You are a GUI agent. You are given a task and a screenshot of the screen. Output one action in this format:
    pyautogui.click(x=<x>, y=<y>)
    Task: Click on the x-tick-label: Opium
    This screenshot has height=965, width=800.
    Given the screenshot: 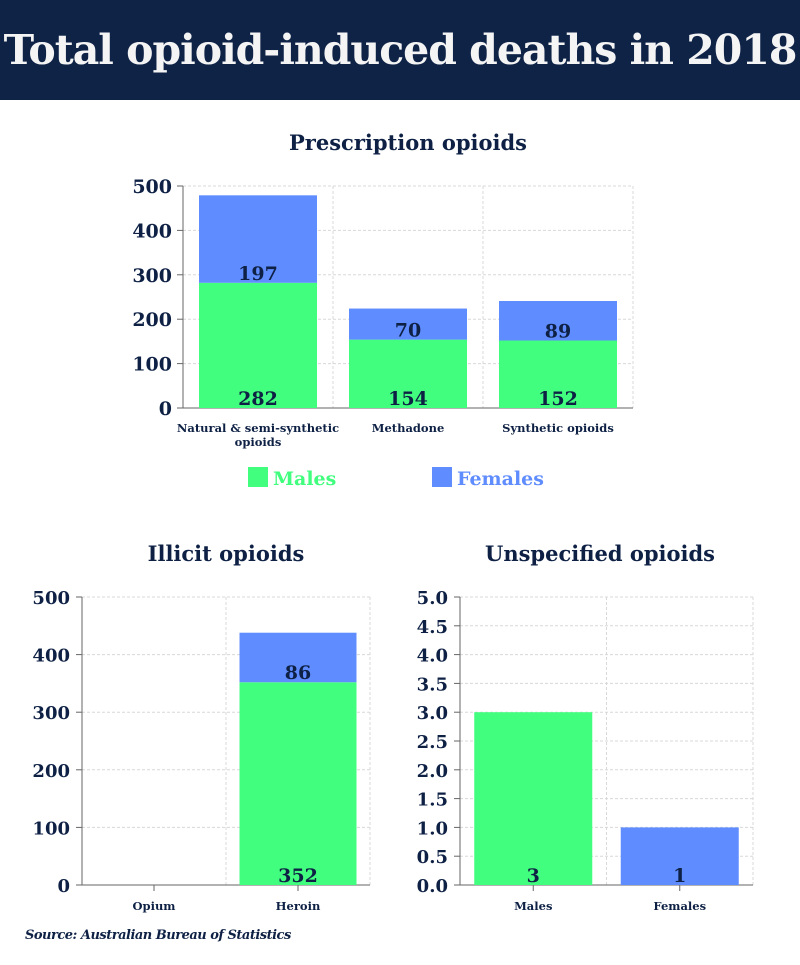 What is the action you would take?
    pyautogui.click(x=154, y=906)
    